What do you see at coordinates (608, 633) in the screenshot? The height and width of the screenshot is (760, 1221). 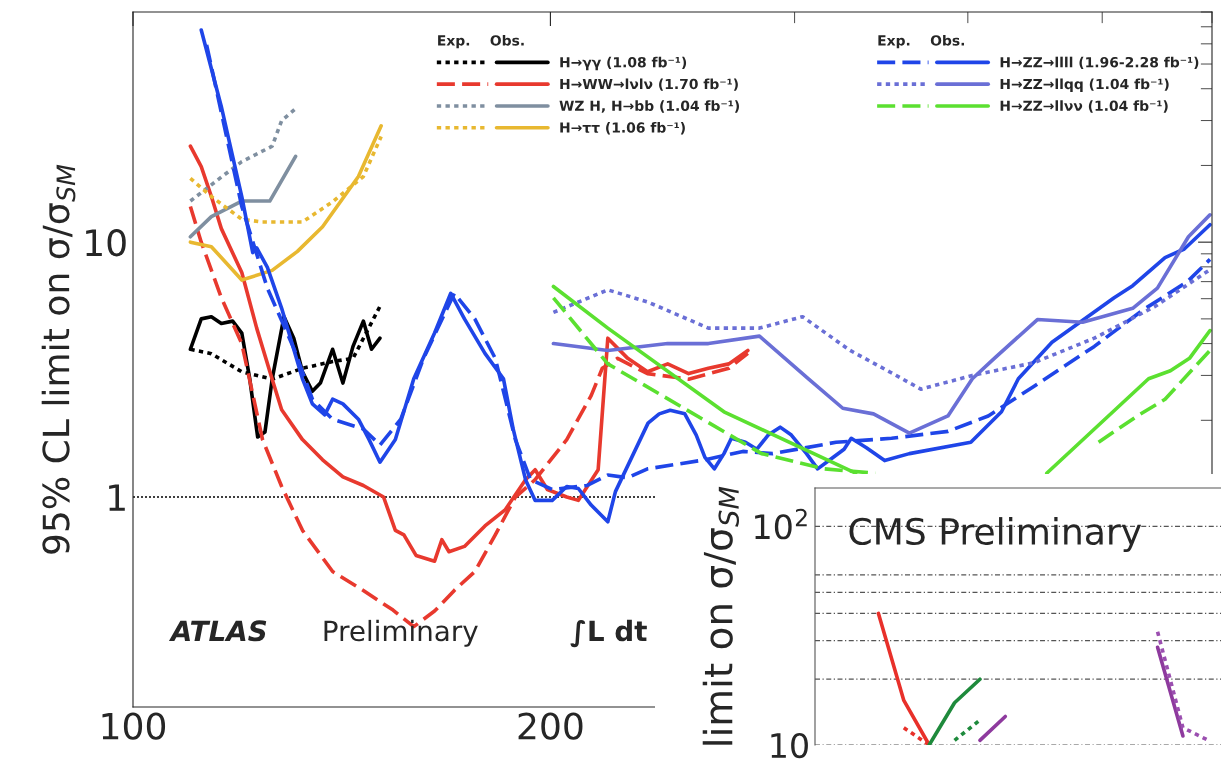 I see `annotation: ∫L dt` at bounding box center [608, 633].